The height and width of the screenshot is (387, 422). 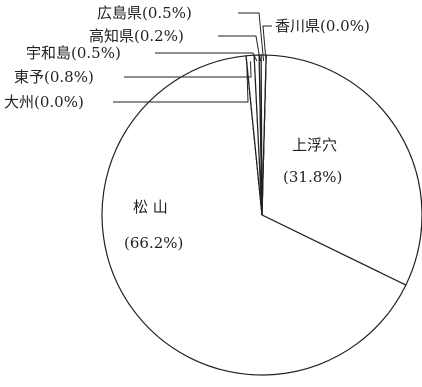 I want to click on slice-label-matsuyama: 松 山, so click(x=150, y=207).